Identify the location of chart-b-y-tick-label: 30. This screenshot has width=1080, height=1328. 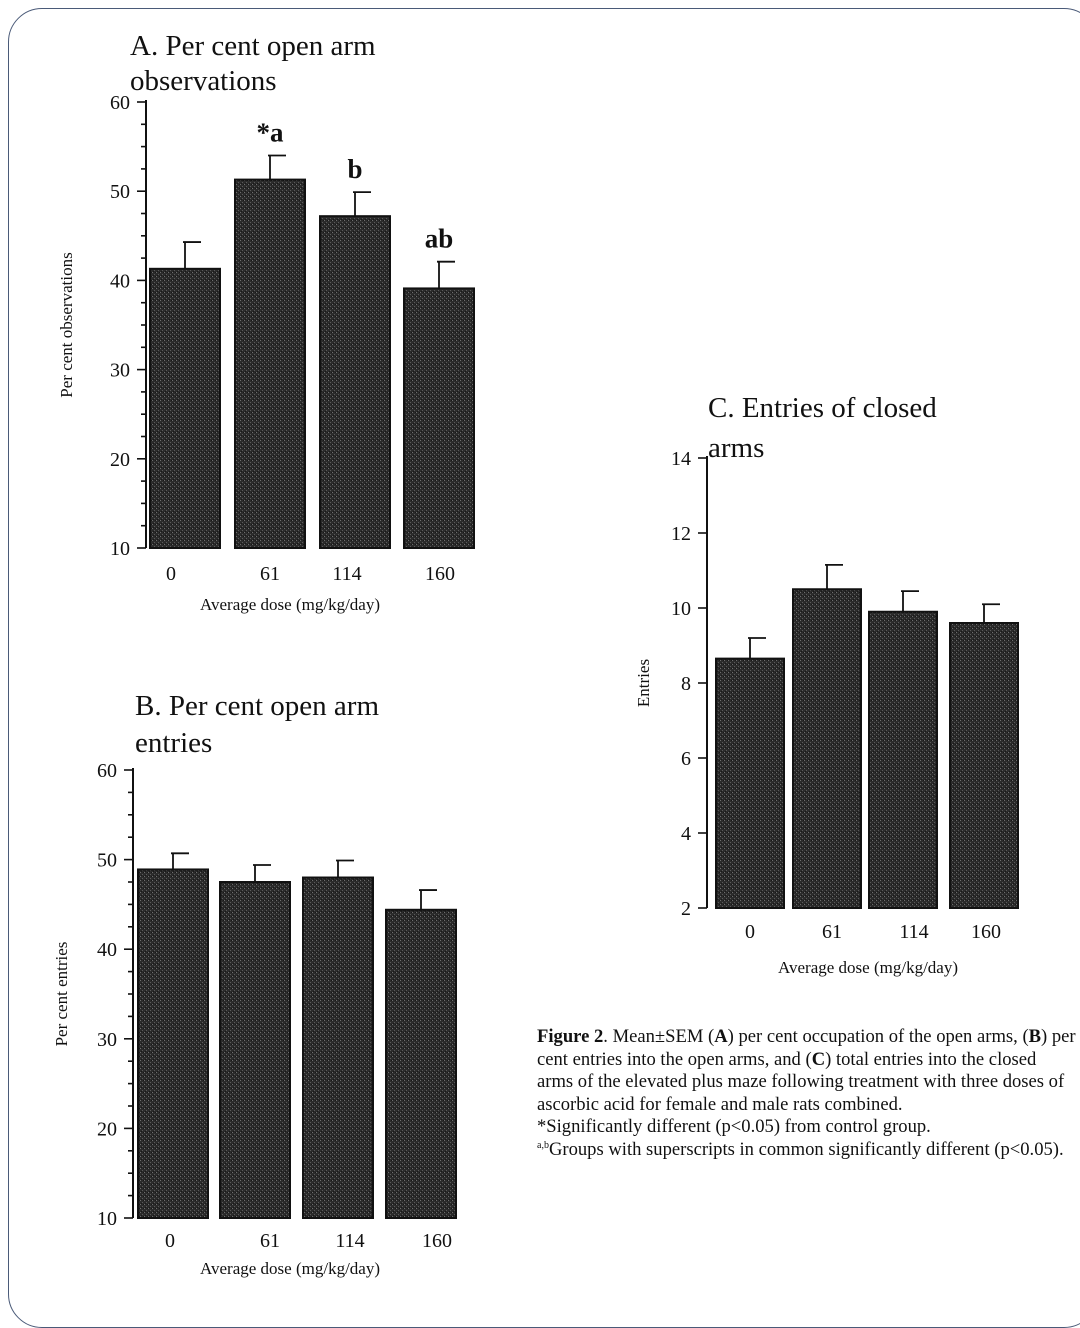
(107, 1040).